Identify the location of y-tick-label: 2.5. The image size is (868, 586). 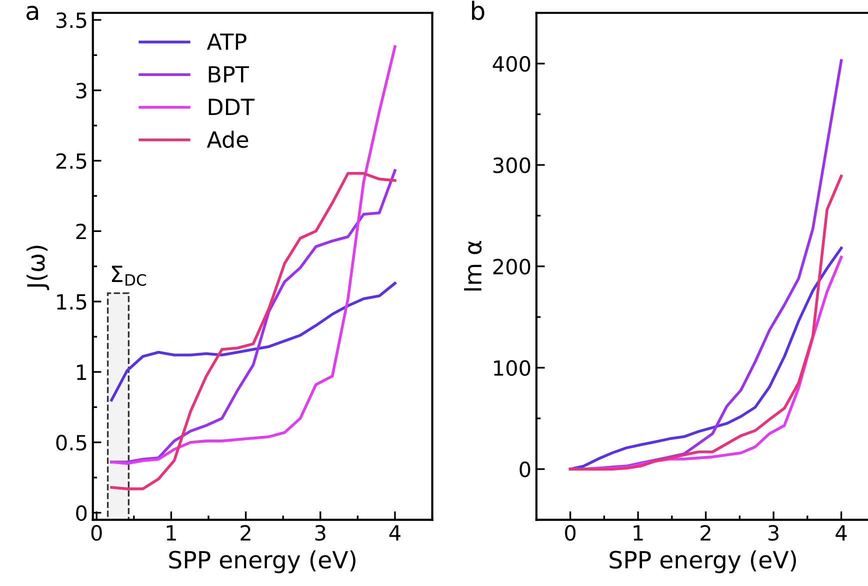
(71, 161).